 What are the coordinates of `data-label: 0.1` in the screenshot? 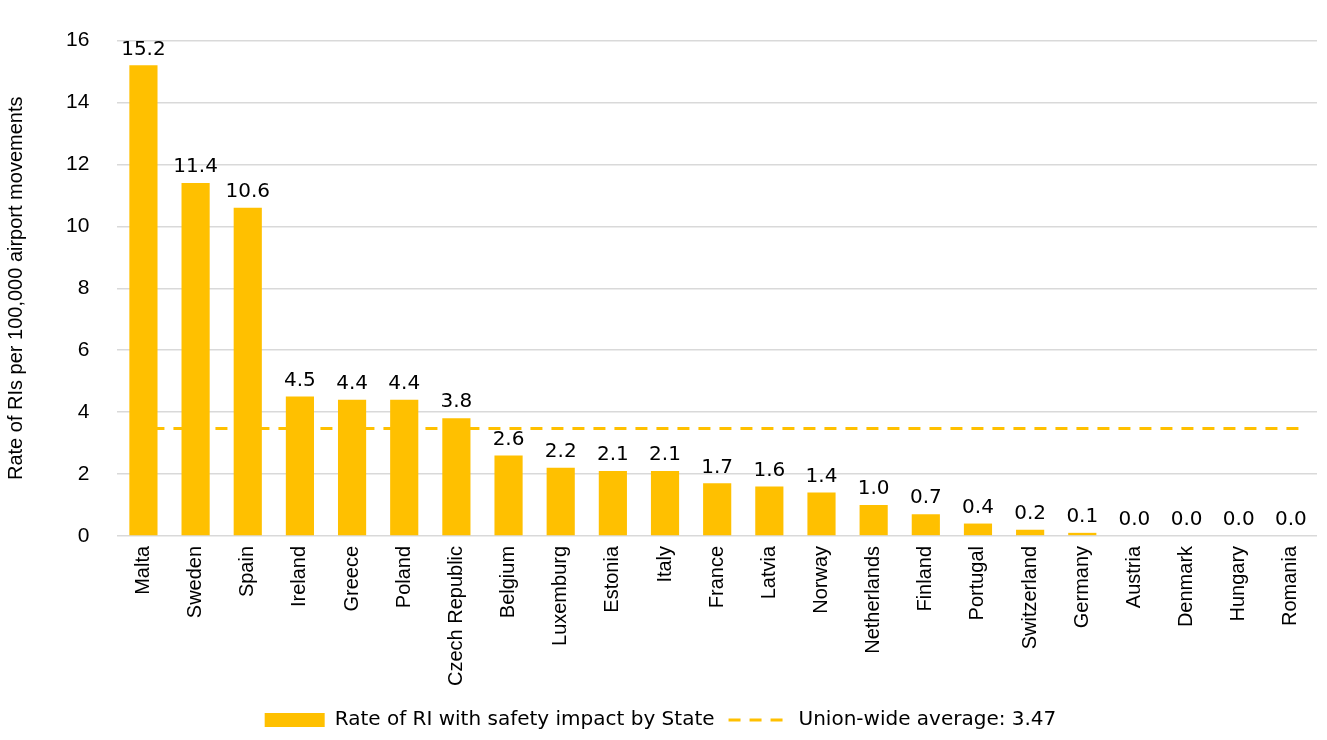 It's located at (1082, 515).